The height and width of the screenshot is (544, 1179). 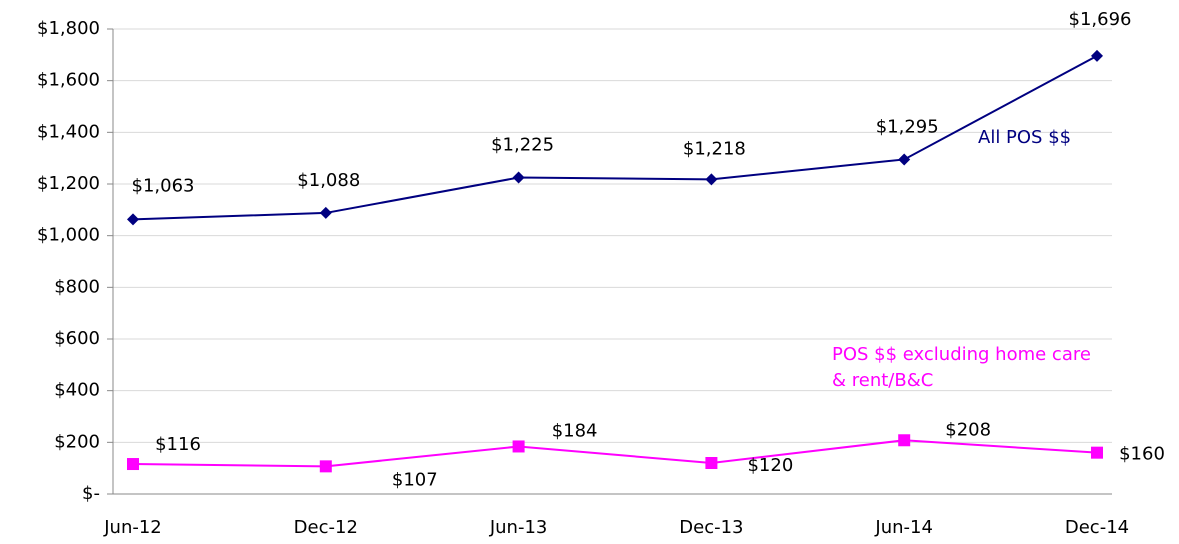 What do you see at coordinates (1142, 454) in the screenshot?
I see `data-label: $160` at bounding box center [1142, 454].